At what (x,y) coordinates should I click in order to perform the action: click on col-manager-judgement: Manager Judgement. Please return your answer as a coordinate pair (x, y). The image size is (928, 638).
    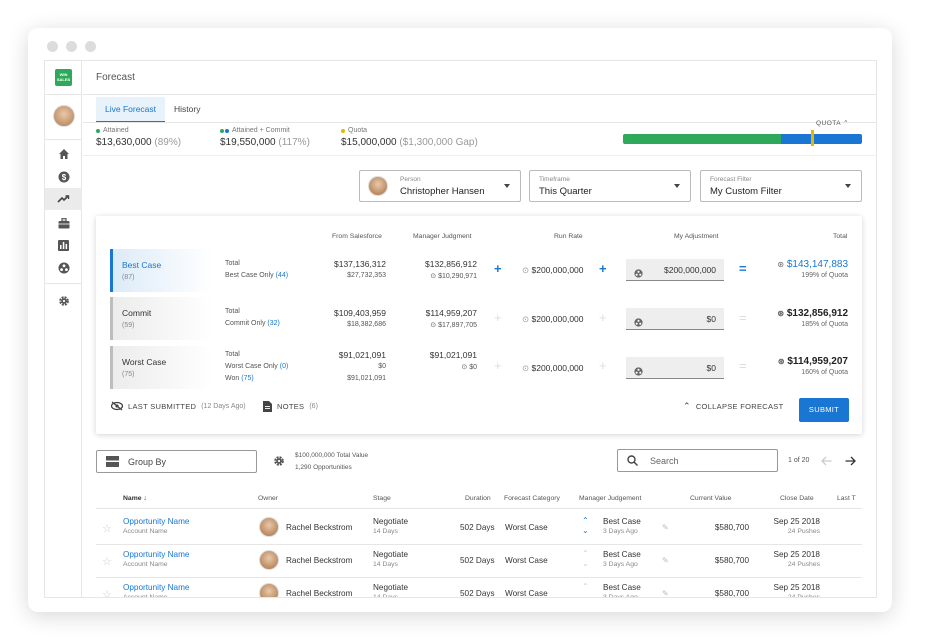
    Looking at the image, I should click on (610, 498).